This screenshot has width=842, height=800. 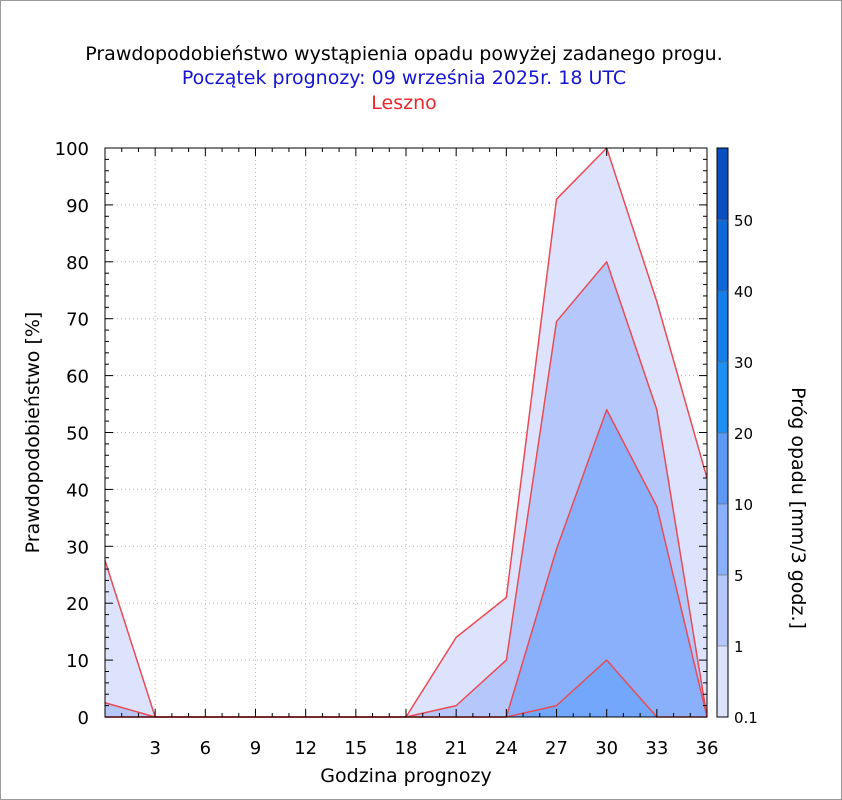 What do you see at coordinates (743, 434) in the screenshot?
I see `colorbar-level-label: 20` at bounding box center [743, 434].